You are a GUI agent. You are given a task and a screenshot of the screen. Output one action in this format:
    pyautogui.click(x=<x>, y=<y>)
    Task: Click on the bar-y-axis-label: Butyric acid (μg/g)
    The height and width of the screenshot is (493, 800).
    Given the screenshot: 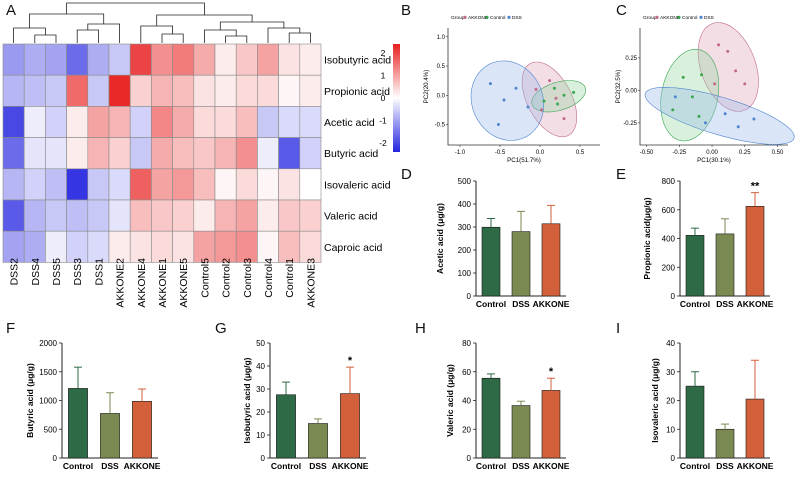 What is the action you would take?
    pyautogui.click(x=30, y=400)
    